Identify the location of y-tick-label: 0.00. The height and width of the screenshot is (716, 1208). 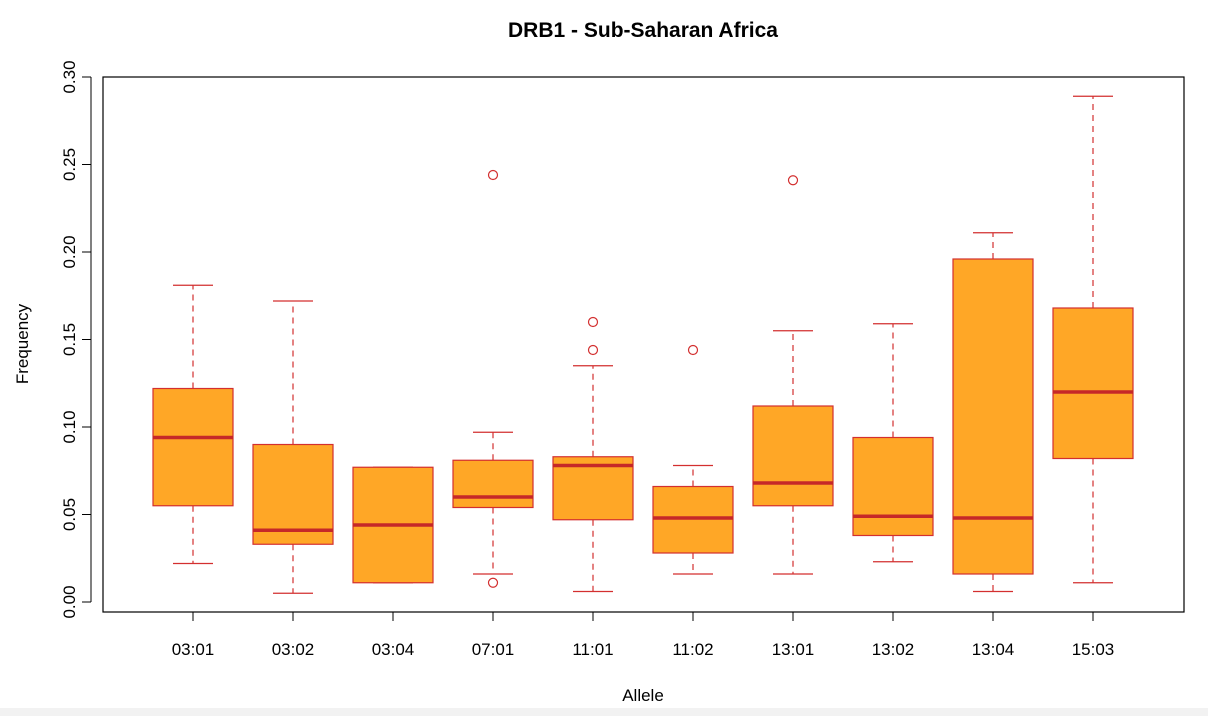
(69, 601).